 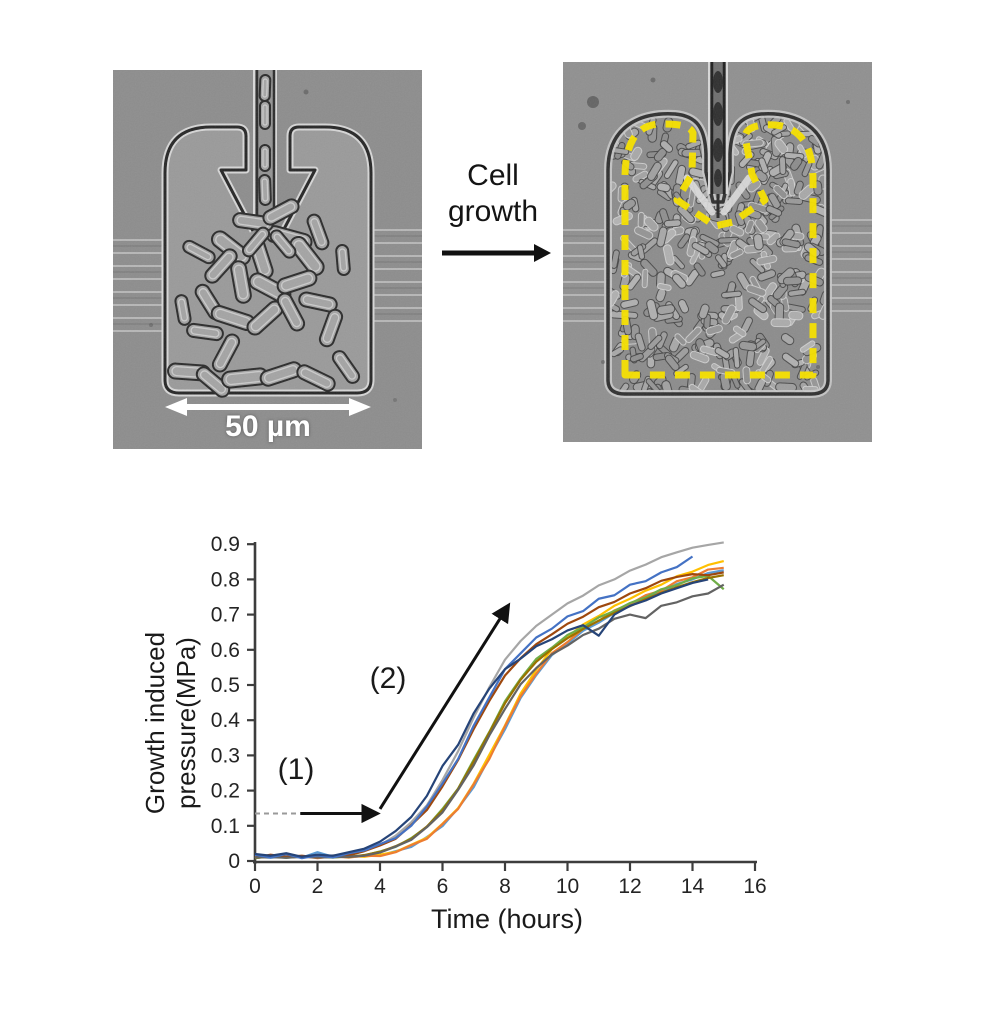 I want to click on y-tick-label: 0, so click(x=234, y=861).